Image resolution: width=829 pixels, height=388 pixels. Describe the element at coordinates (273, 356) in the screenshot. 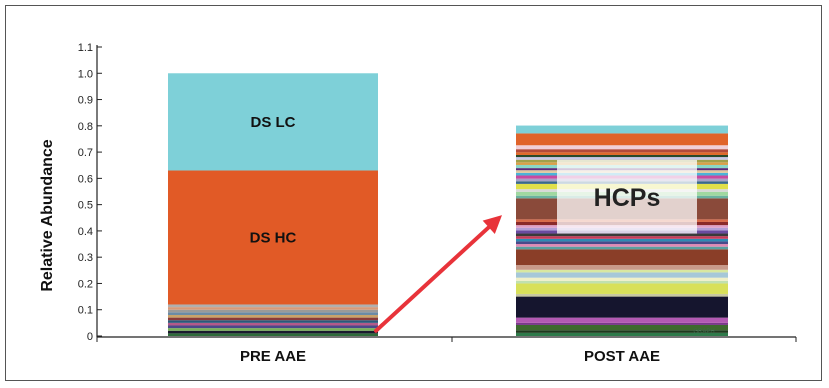

I see `x-category-label: PRE AAE` at that location.